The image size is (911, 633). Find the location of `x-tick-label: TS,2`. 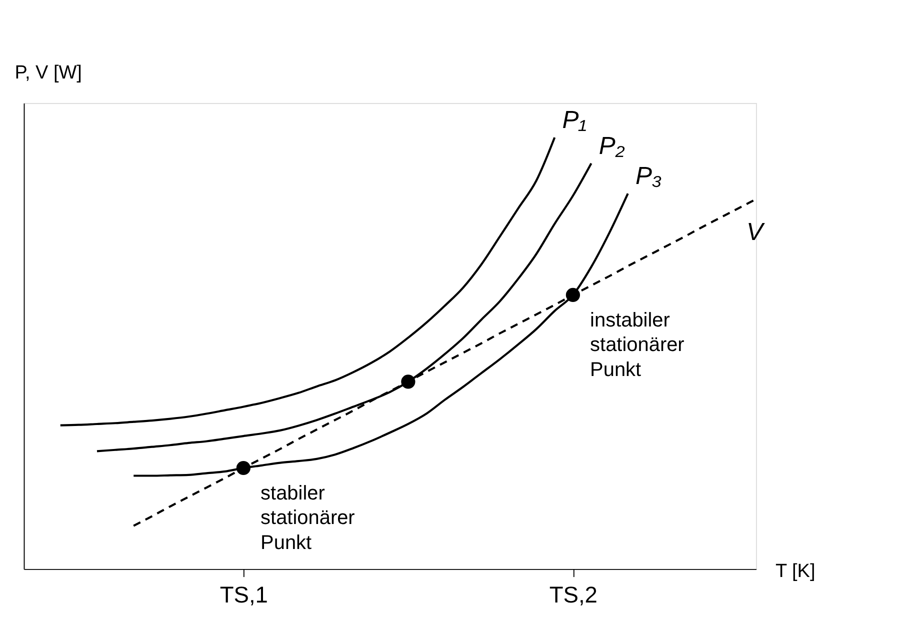

x-tick-label: TS,2 is located at coordinates (573, 595).